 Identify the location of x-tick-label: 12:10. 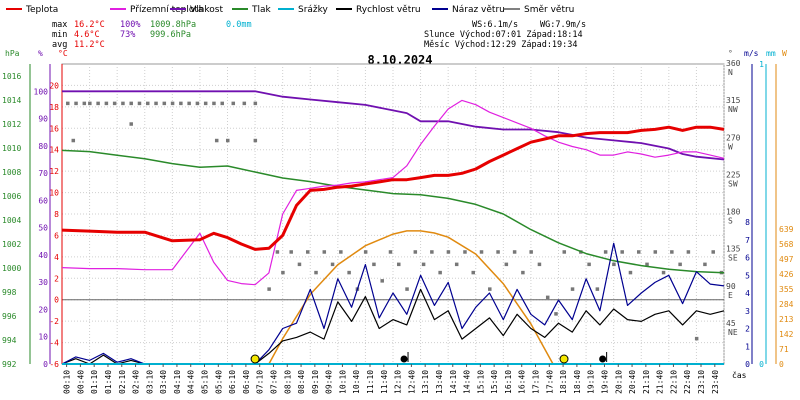
(398, 382).